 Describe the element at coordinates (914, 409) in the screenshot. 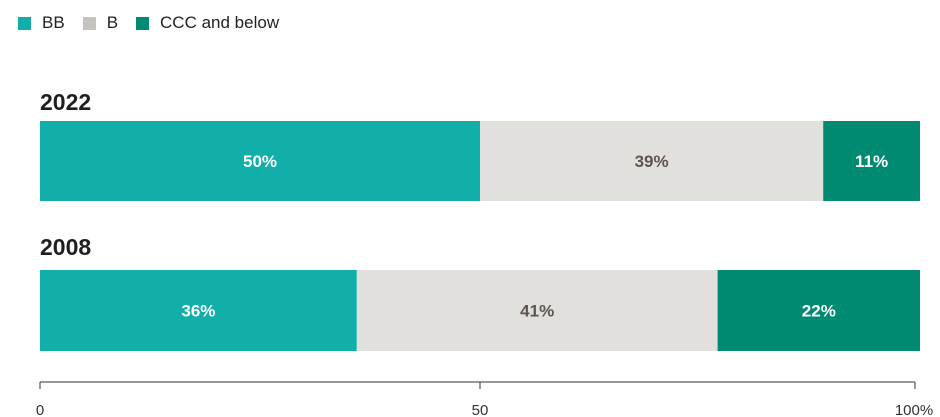

I see `x-tick-label-100: 100%` at that location.